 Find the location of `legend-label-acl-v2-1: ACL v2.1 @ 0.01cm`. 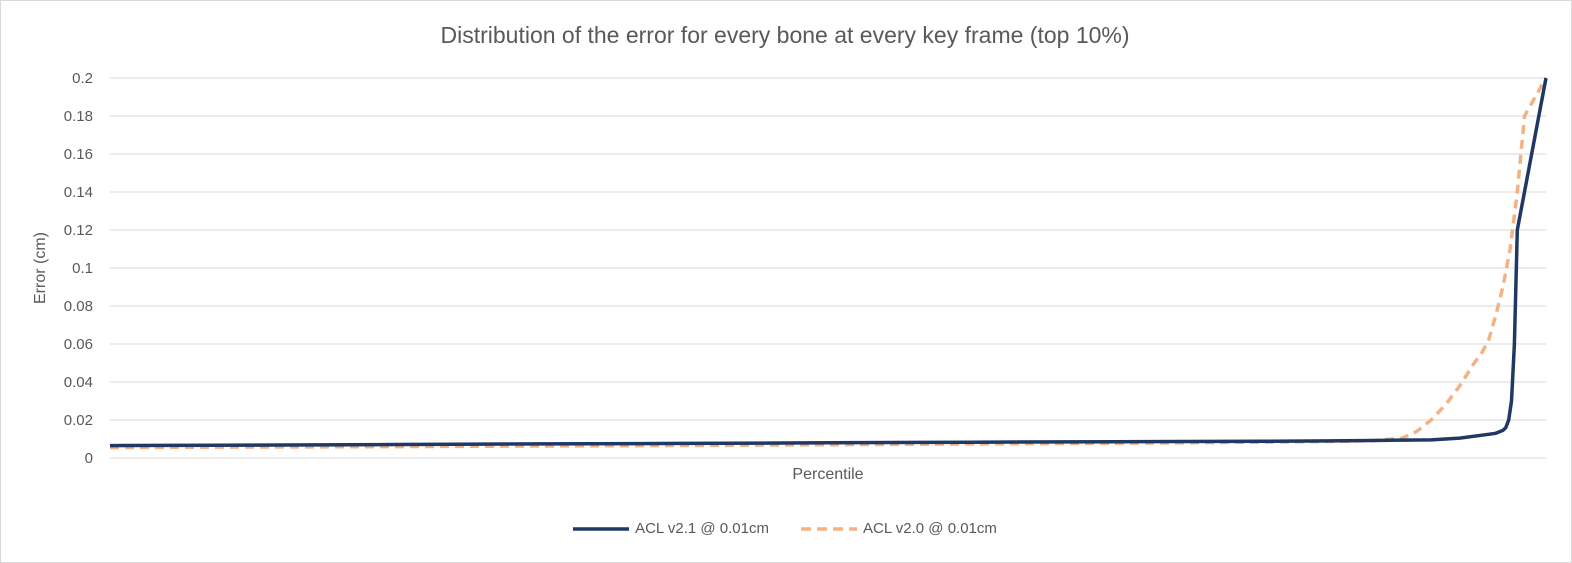

legend-label-acl-v2-1: ACL v2.1 @ 0.01cm is located at coordinates (702, 528).